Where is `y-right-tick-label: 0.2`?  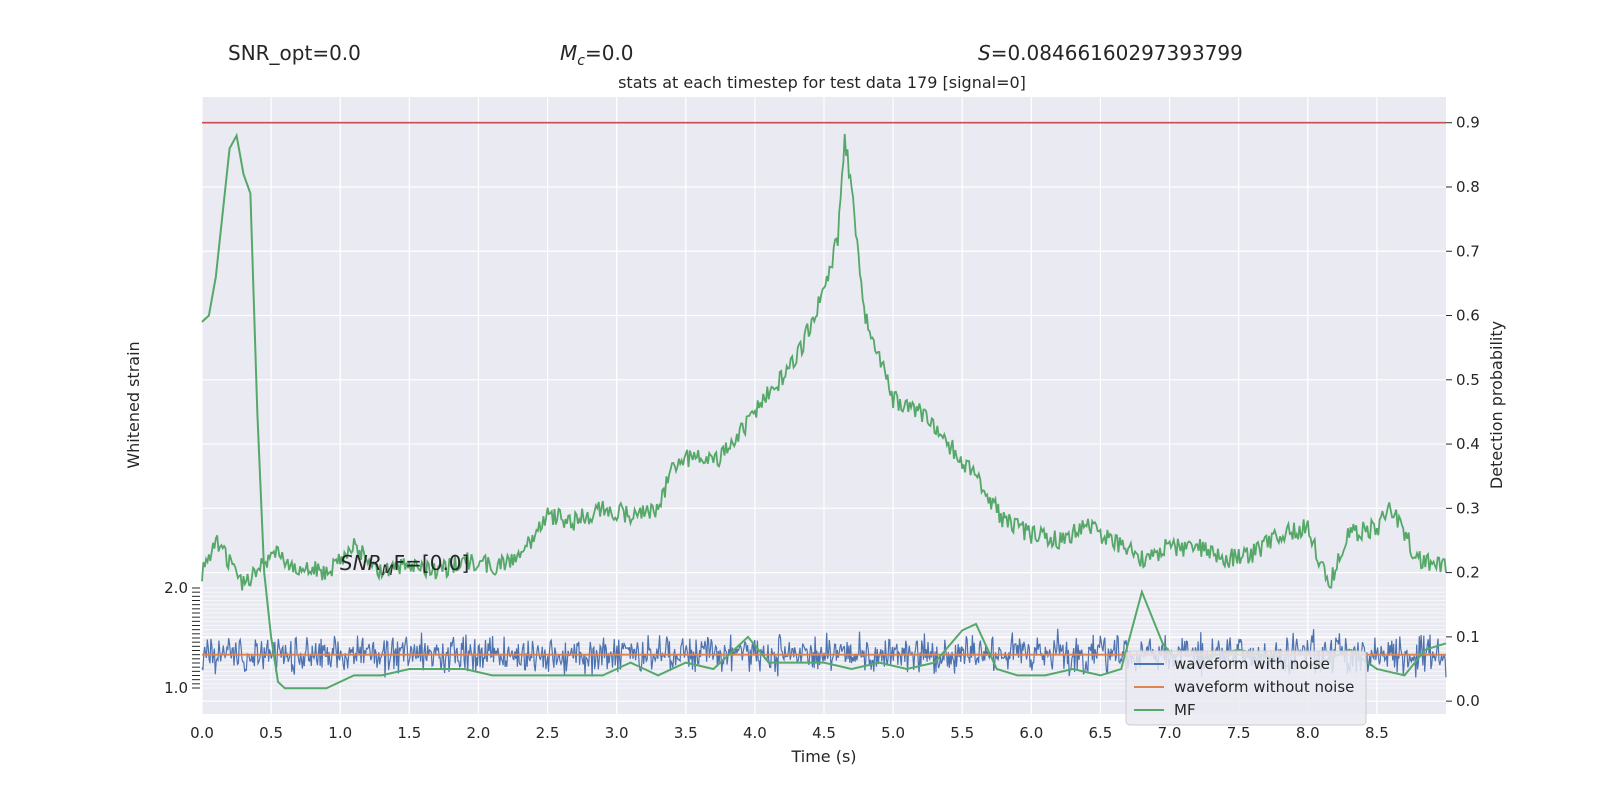
y-right-tick-label: 0.2 is located at coordinates (1468, 573).